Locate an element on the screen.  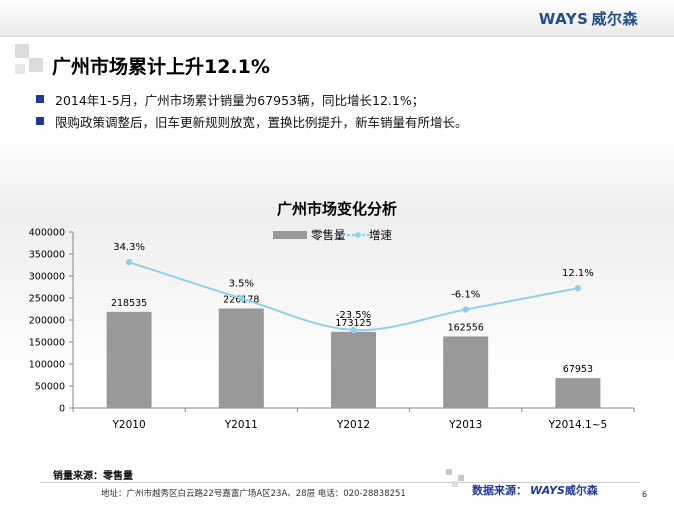
data-source-credit: 数据来源： WAYS威尔森 is located at coordinates (535, 490).